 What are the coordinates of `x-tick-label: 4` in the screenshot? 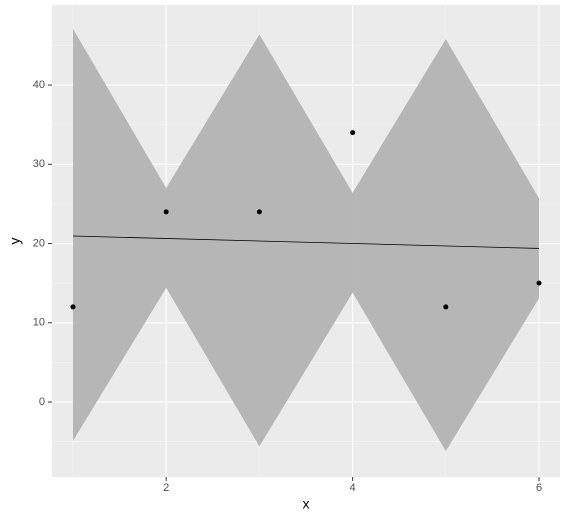 It's located at (353, 488).